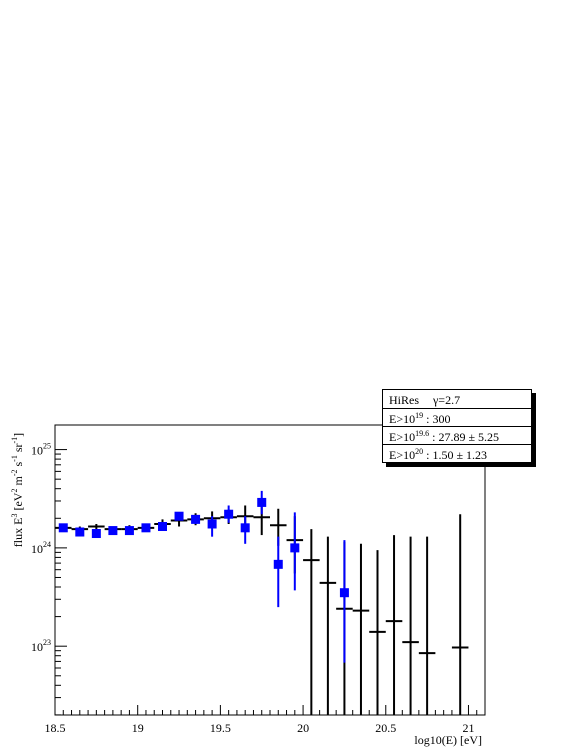 This screenshot has height=752, width=581. Describe the element at coordinates (265, 720) in the screenshot. I see `x-axis: 18.5 19 19.5 20 20.5 21` at that location.